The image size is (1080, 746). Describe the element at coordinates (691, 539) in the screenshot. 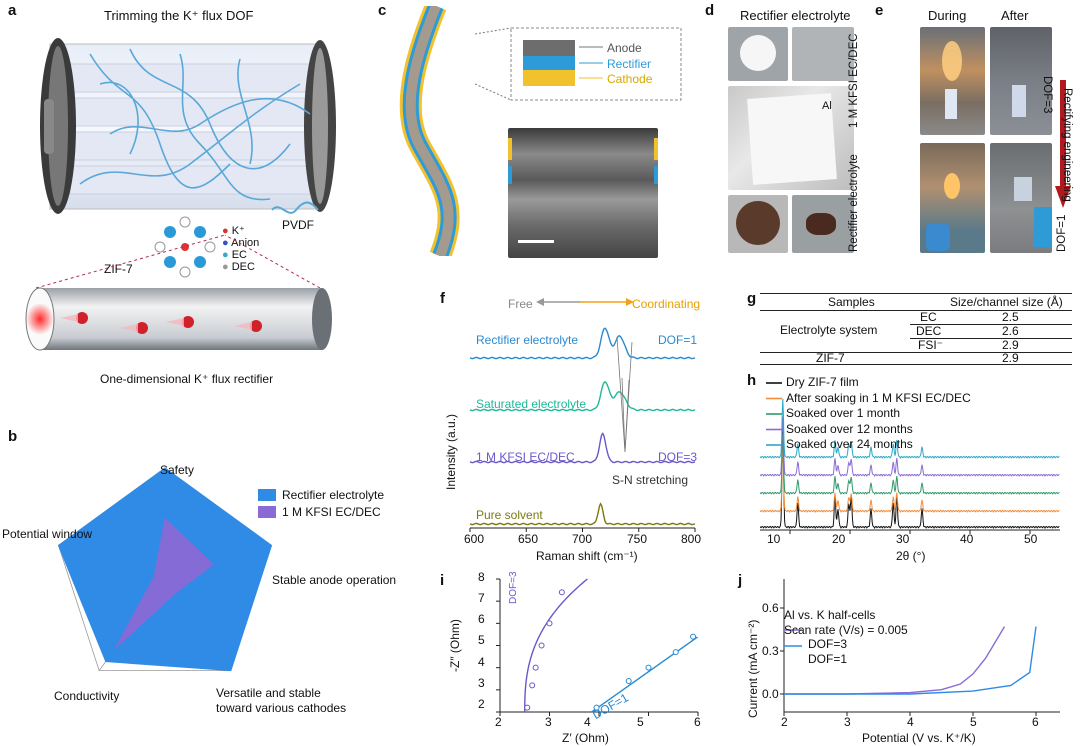

I see `raman-xtick-800: 800` at that location.